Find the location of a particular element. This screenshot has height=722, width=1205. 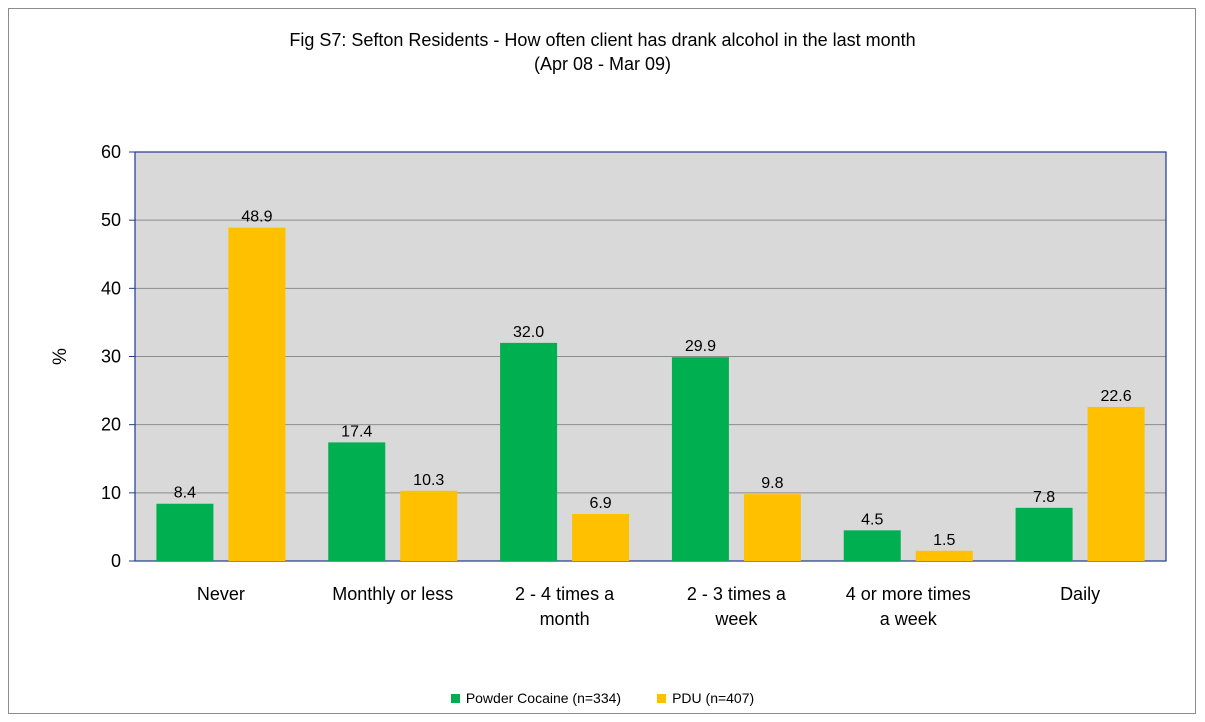

legend-label: Powder Cocaine (n=334) is located at coordinates (543, 698).